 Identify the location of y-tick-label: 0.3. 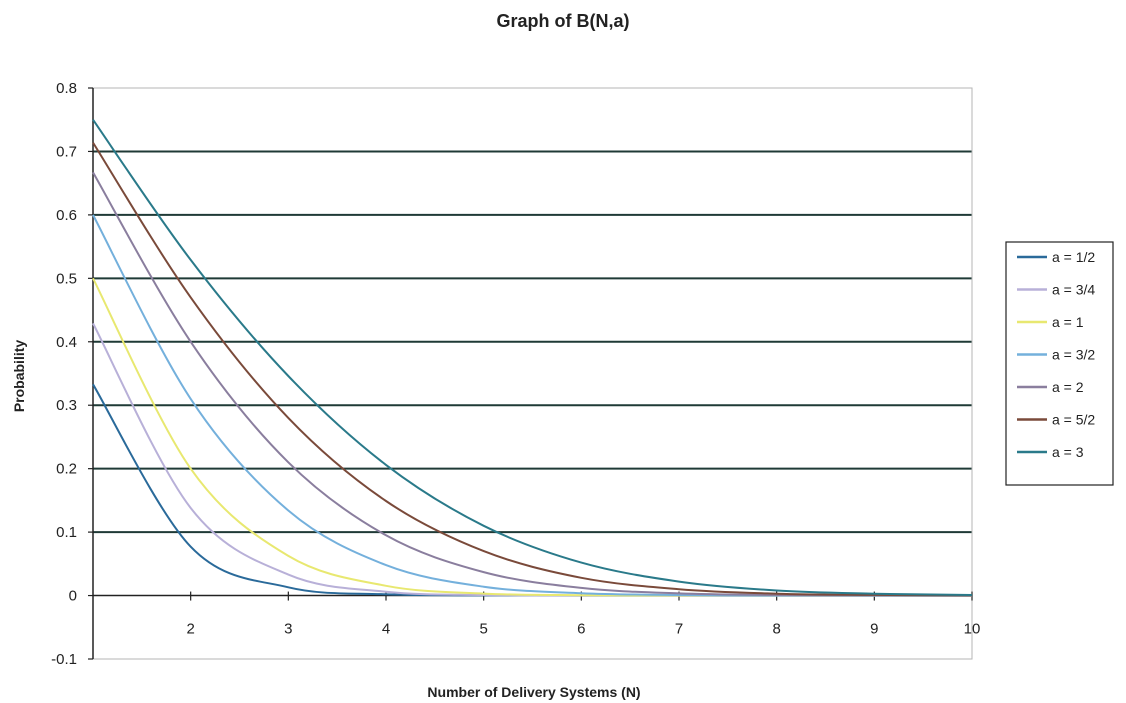
(66, 405).